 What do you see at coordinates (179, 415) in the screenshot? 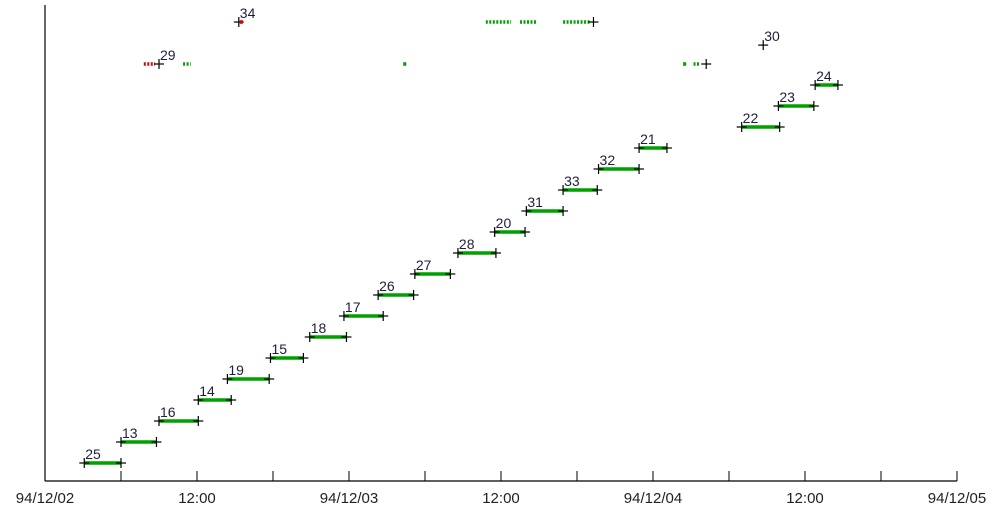
I see `segment: 16` at bounding box center [179, 415].